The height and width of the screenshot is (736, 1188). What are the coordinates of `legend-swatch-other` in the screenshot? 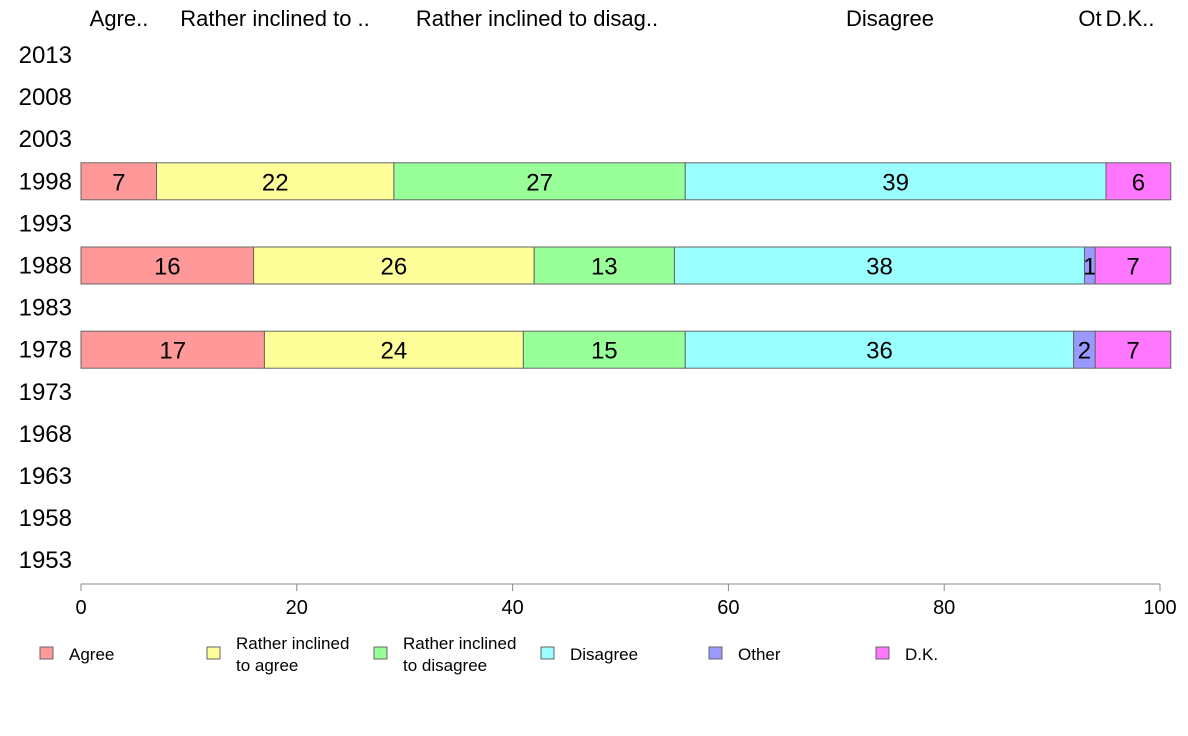 It's located at (715, 653).